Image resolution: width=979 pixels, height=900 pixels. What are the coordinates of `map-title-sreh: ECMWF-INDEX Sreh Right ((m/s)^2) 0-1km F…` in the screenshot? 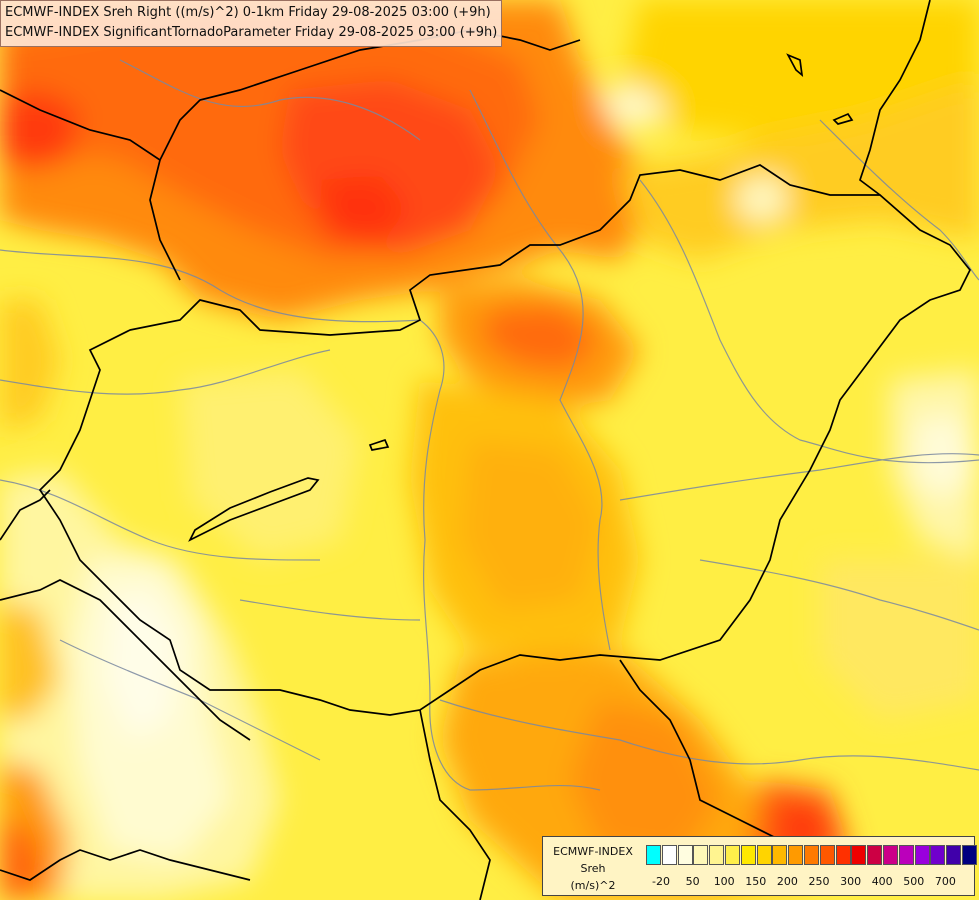 It's located at (248, 12).